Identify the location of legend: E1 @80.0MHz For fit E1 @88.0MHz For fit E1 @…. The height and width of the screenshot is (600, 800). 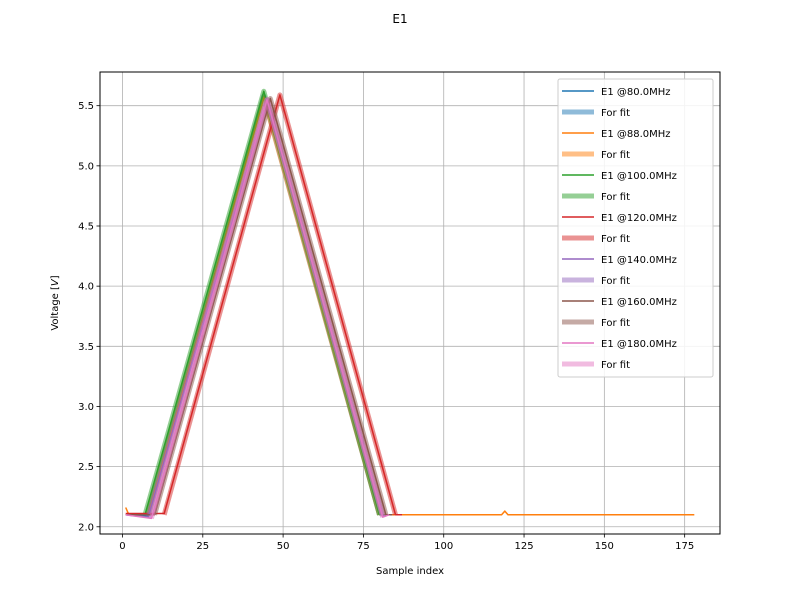
(635, 228).